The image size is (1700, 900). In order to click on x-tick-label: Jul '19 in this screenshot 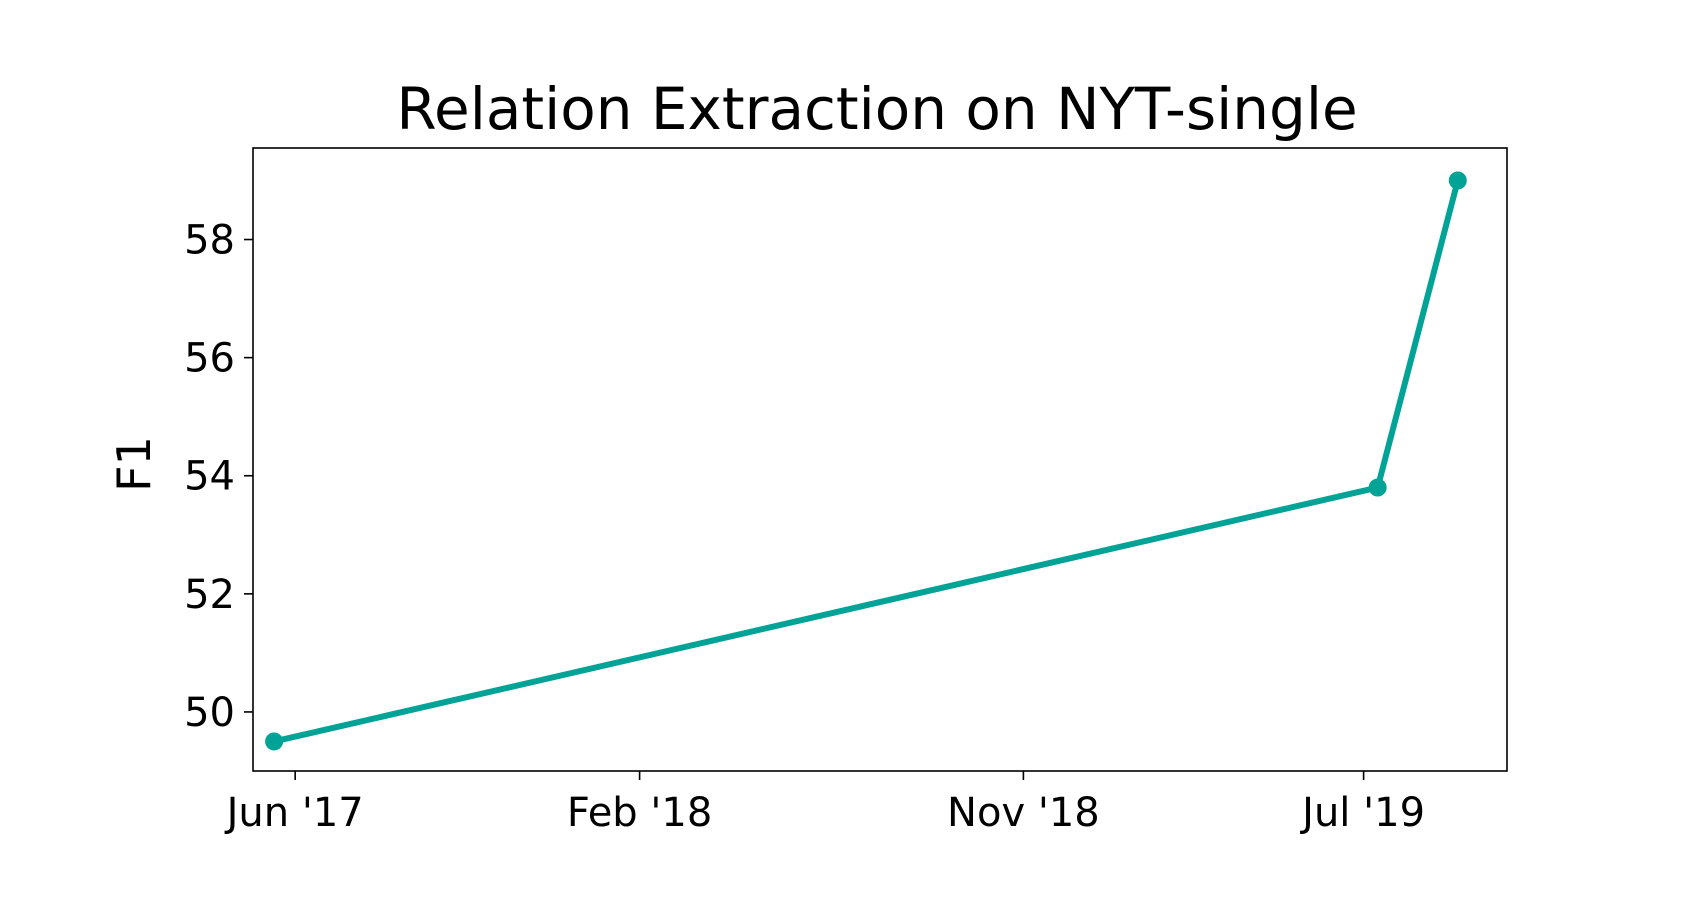, I will do `click(1362, 813)`.